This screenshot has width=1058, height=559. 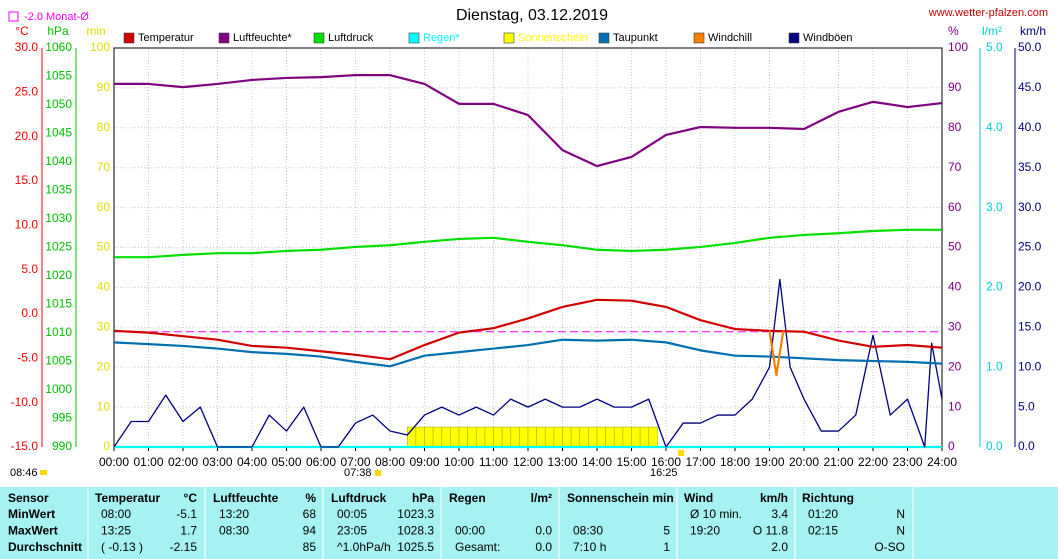 What do you see at coordinates (528, 462) in the screenshot?
I see `x-tick-label: 12:00` at bounding box center [528, 462].